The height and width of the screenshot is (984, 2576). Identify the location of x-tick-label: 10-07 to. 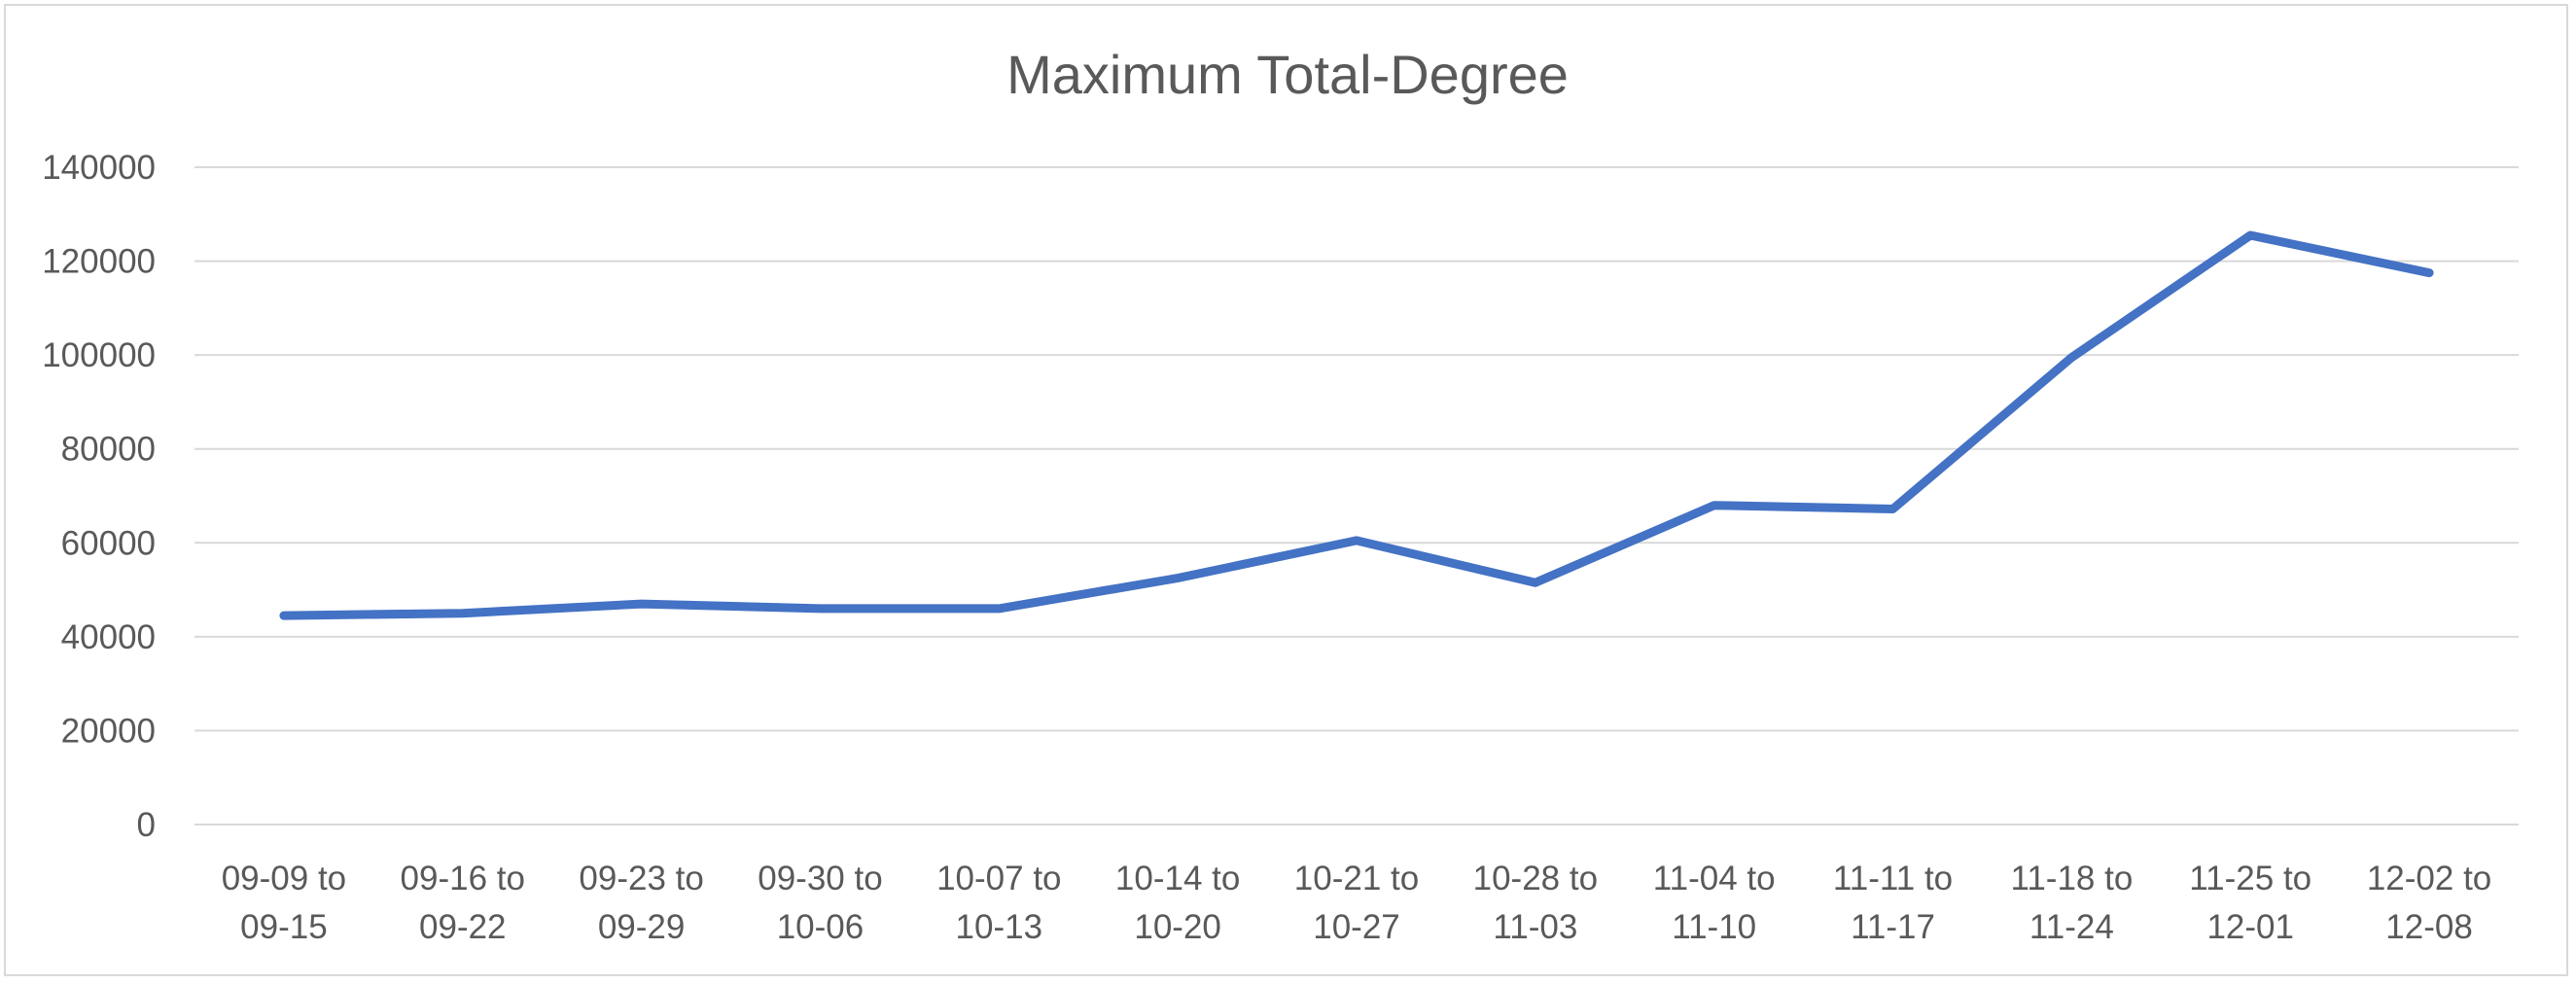
(999, 879).